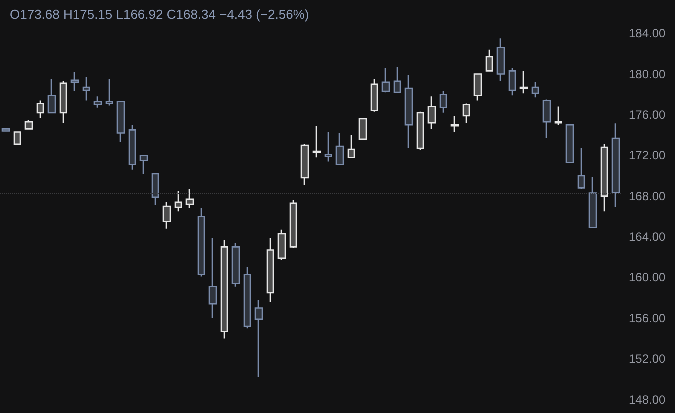  What do you see at coordinates (647, 399) in the screenshot?
I see `y-tick-label: 148.00` at bounding box center [647, 399].